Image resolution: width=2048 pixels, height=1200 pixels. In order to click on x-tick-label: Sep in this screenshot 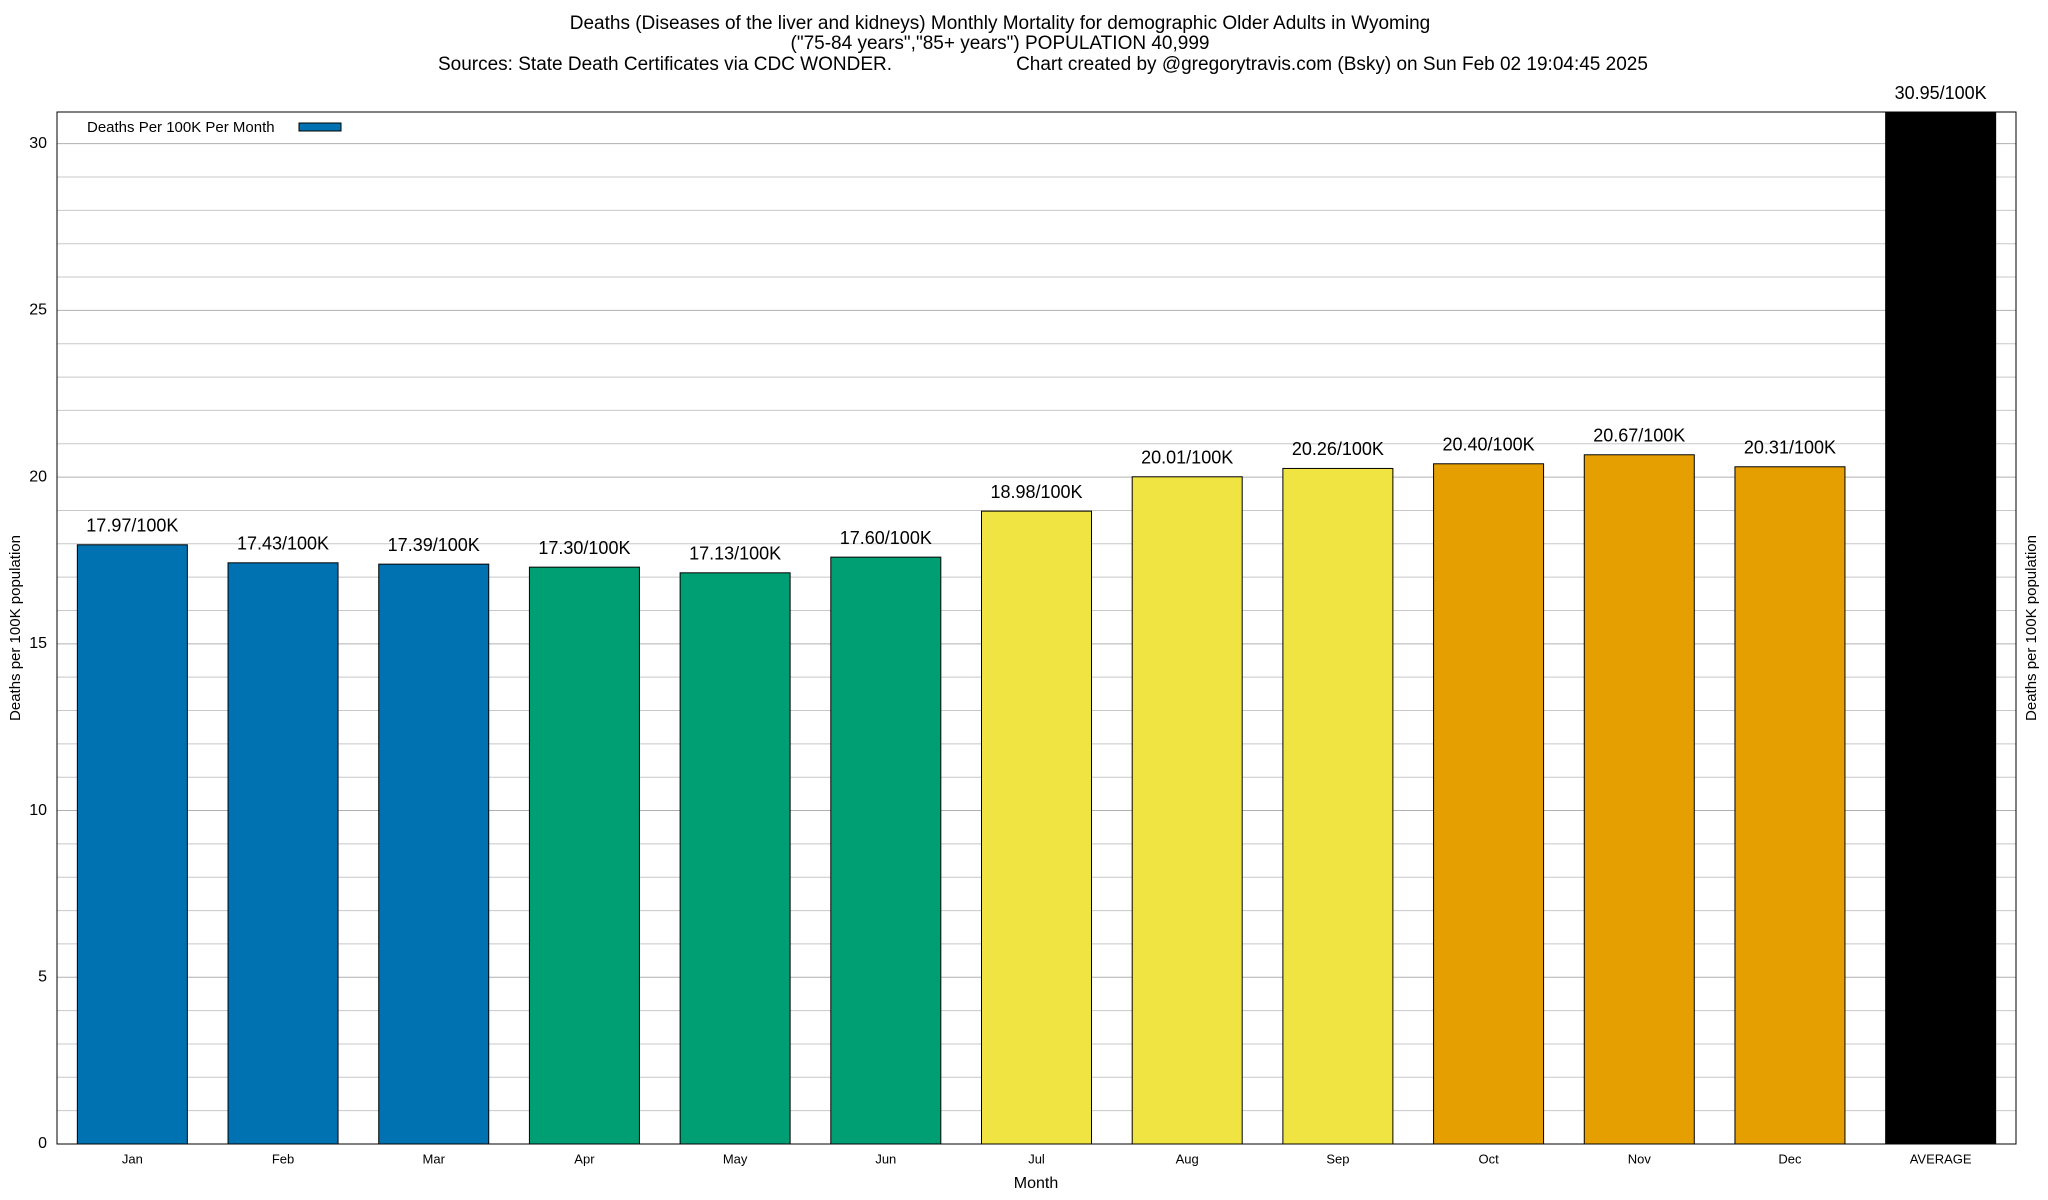, I will do `click(1337, 1158)`.